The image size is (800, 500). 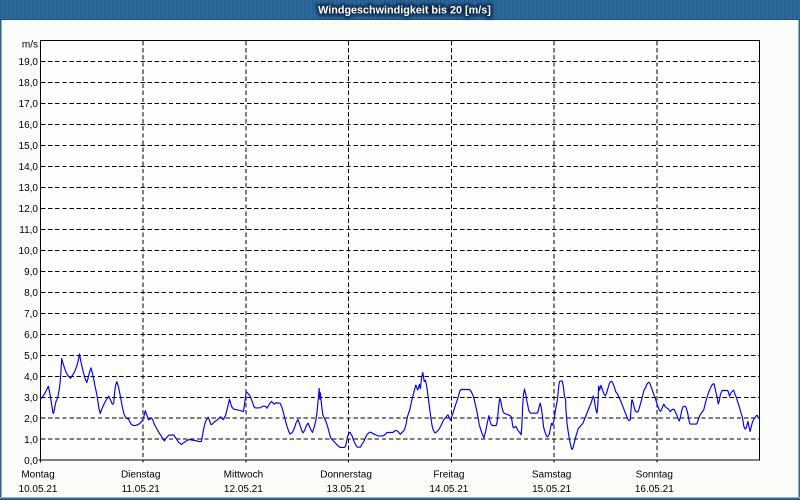 What do you see at coordinates (31, 314) in the screenshot?
I see `svg-text: 7,0` at bounding box center [31, 314].